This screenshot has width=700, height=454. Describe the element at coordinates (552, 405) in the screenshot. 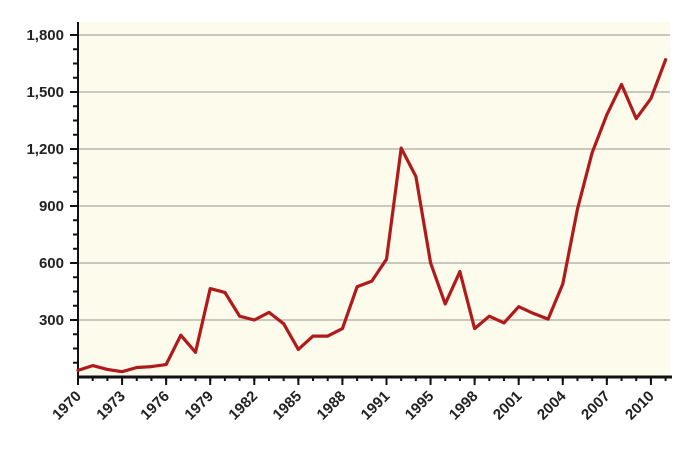

I see `x-tick-label: 2004` at that location.